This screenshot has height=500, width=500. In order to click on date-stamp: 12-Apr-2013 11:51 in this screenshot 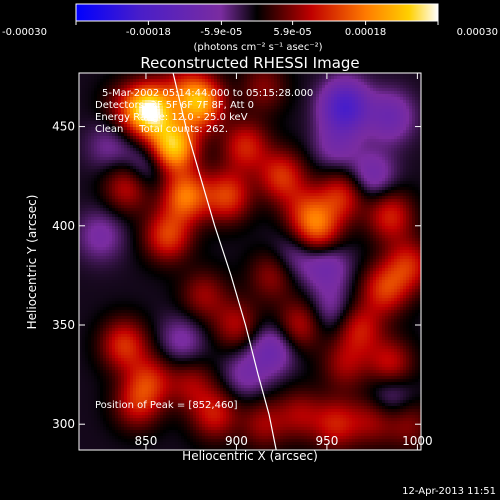, I will do `click(449, 491)`.